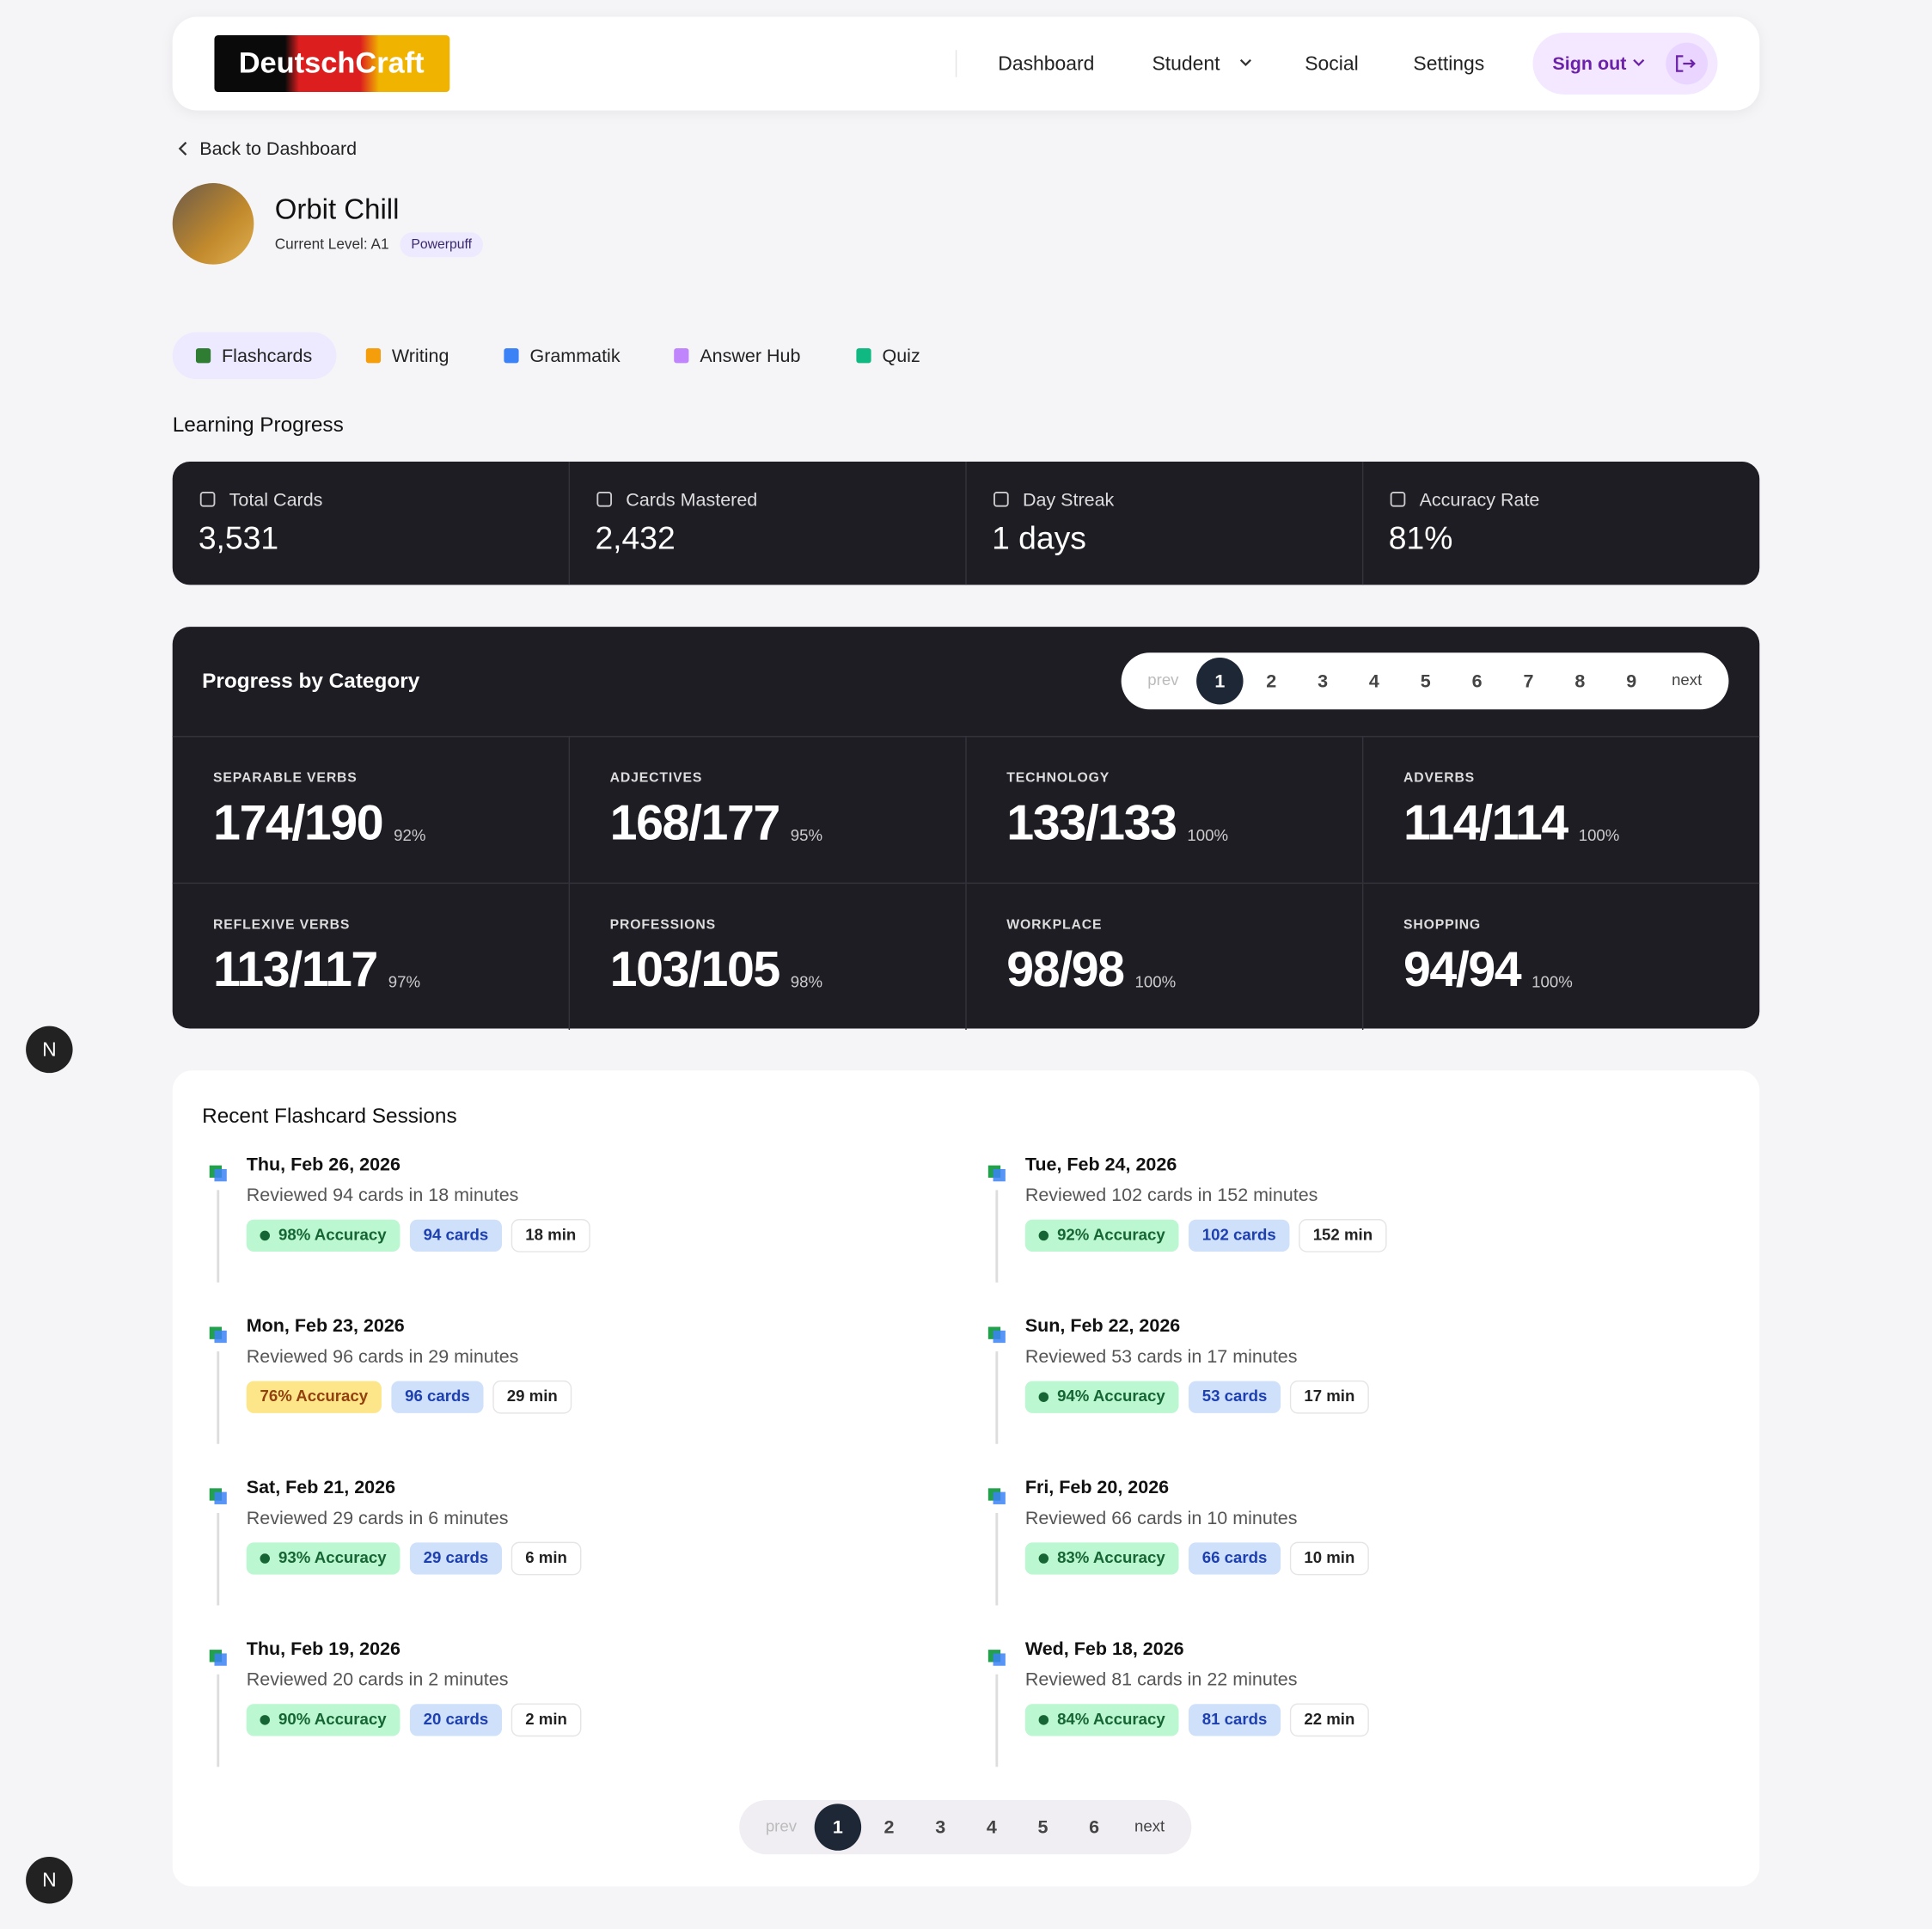 This screenshot has width=1932, height=1929. What do you see at coordinates (695, 823) in the screenshot?
I see `category-score: 168/177` at bounding box center [695, 823].